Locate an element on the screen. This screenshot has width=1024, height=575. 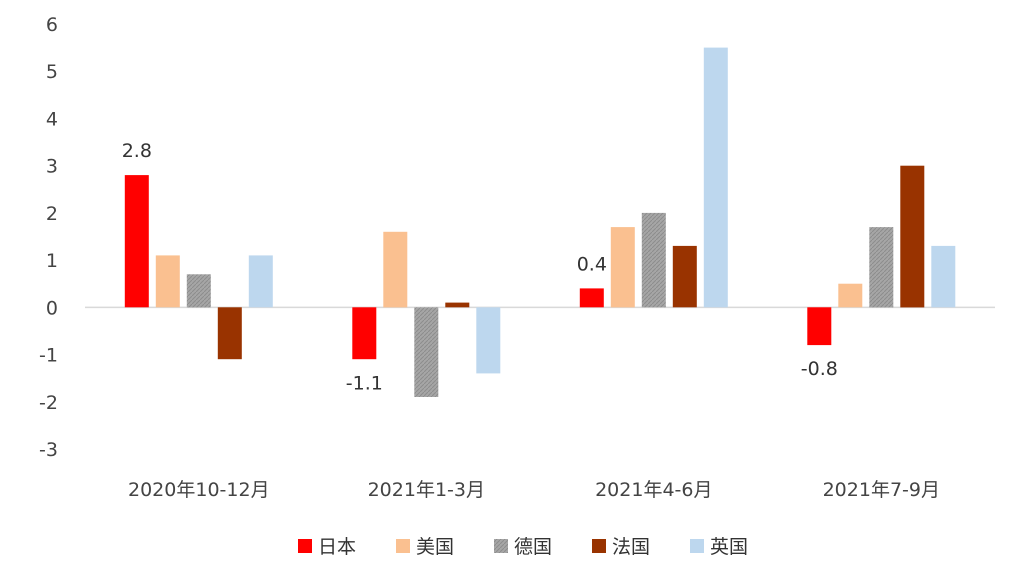
legend-label: 法国 is located at coordinates (631, 547).